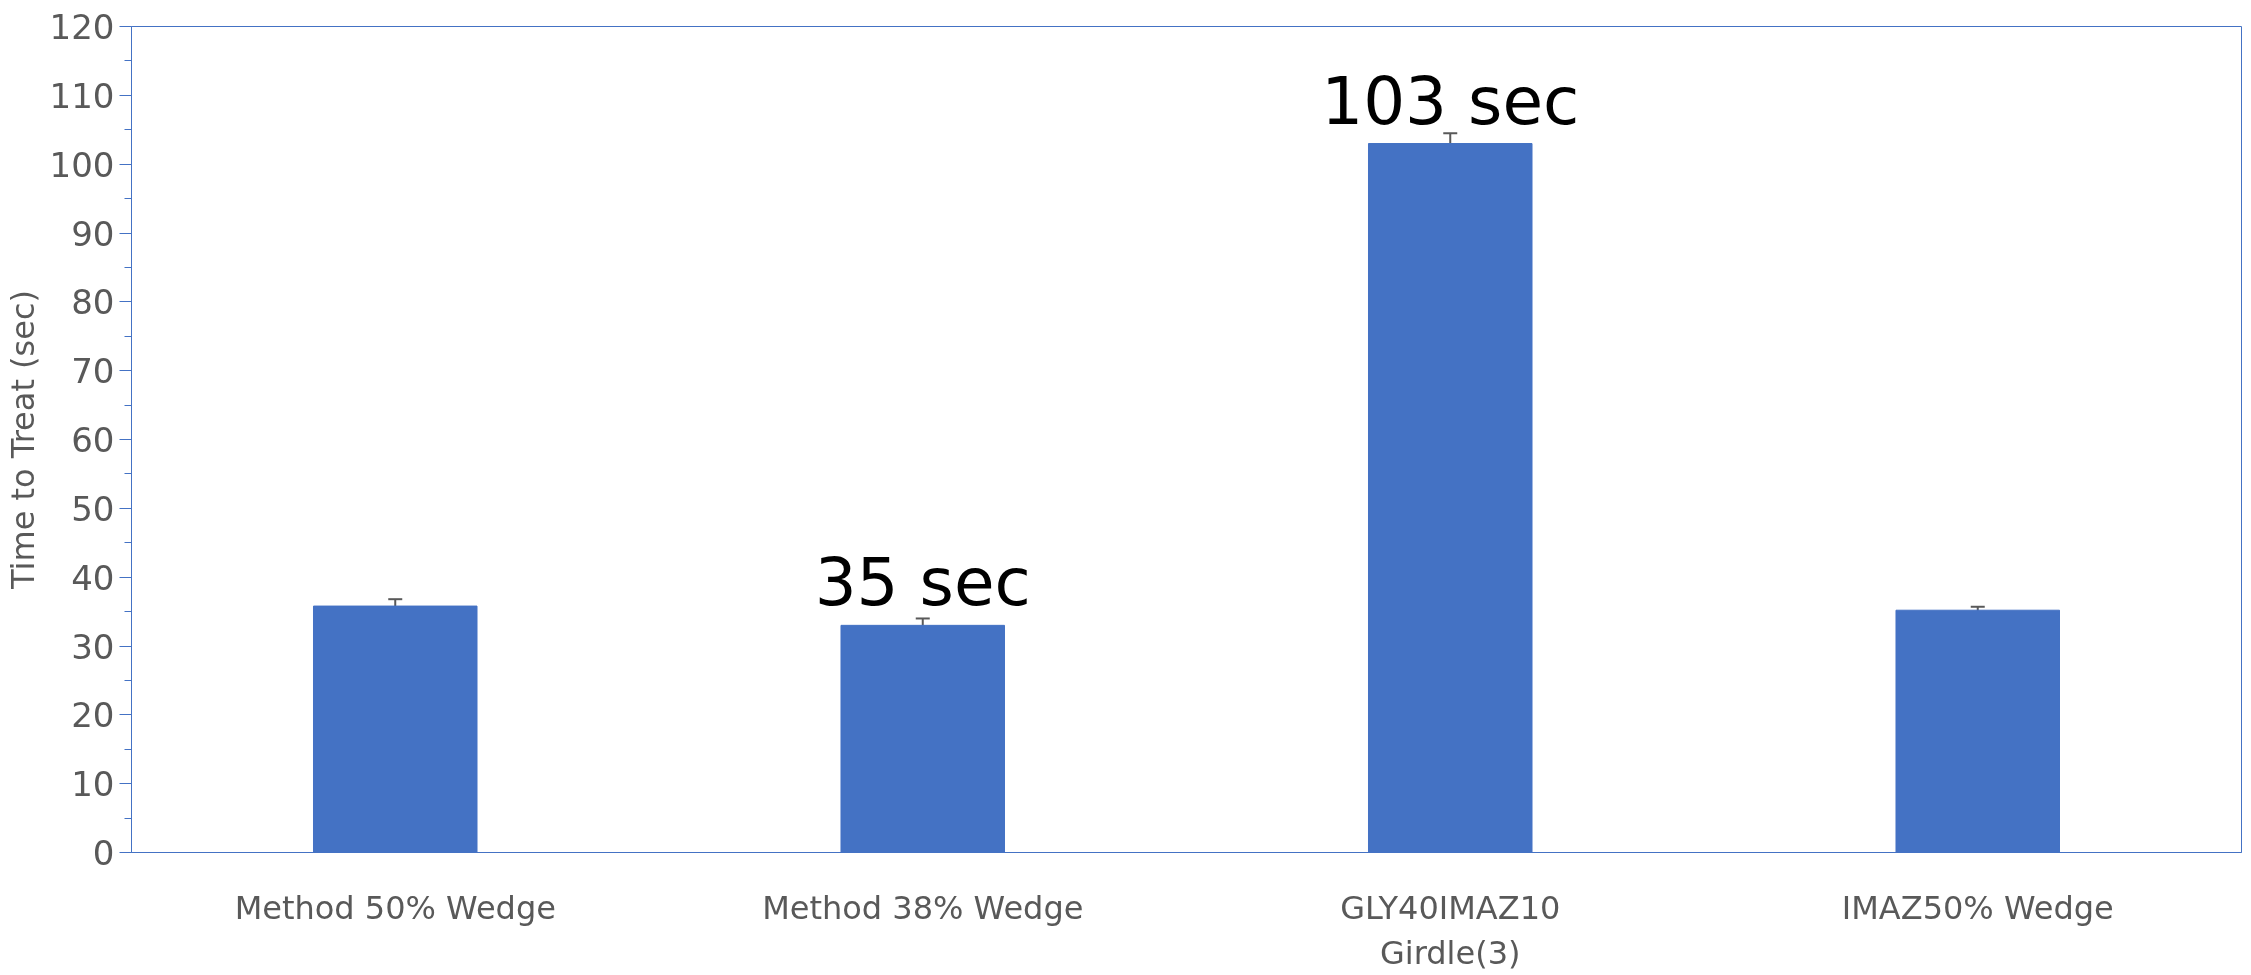 The image size is (2251, 975). Describe the element at coordinates (93, 508) in the screenshot. I see `y-tick-label: 50` at that location.